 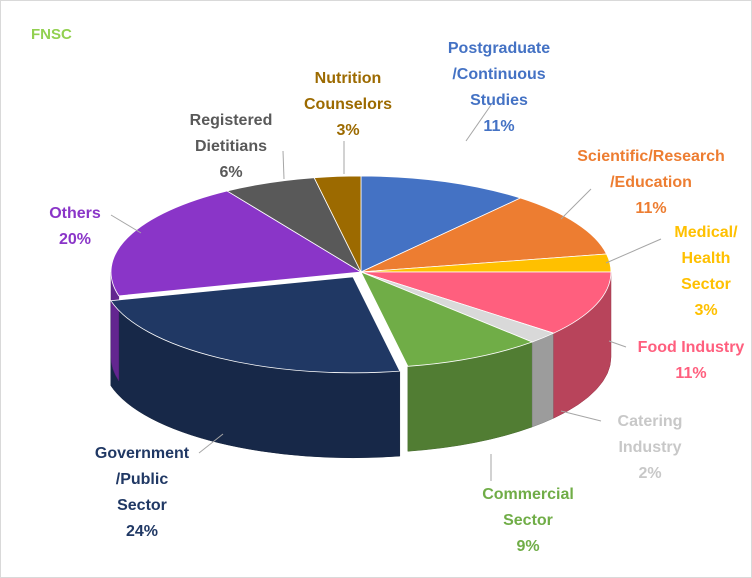 What do you see at coordinates (671, 271) in the screenshot?
I see `data-label-2: Medical/Health Sector 3%` at bounding box center [671, 271].